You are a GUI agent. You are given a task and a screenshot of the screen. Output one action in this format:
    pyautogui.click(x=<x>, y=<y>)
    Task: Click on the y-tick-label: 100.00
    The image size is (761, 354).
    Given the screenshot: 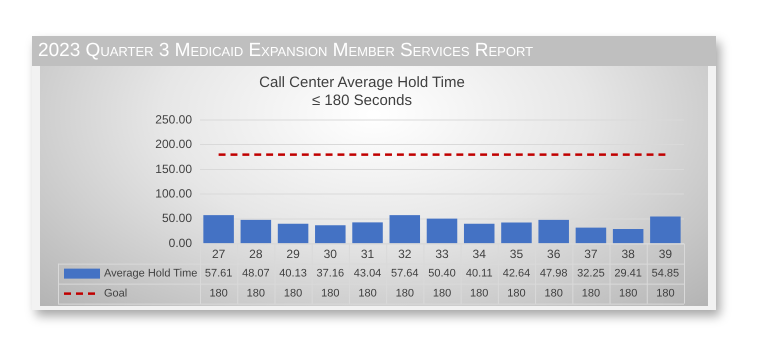 What is the action you would take?
    pyautogui.click(x=173, y=193)
    